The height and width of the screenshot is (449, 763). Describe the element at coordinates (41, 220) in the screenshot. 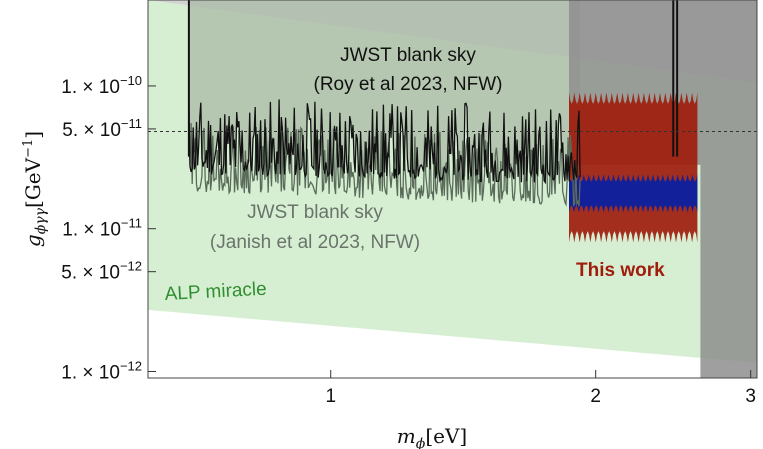

I see `y-axis-title-sub: ϕγγ` at that location.